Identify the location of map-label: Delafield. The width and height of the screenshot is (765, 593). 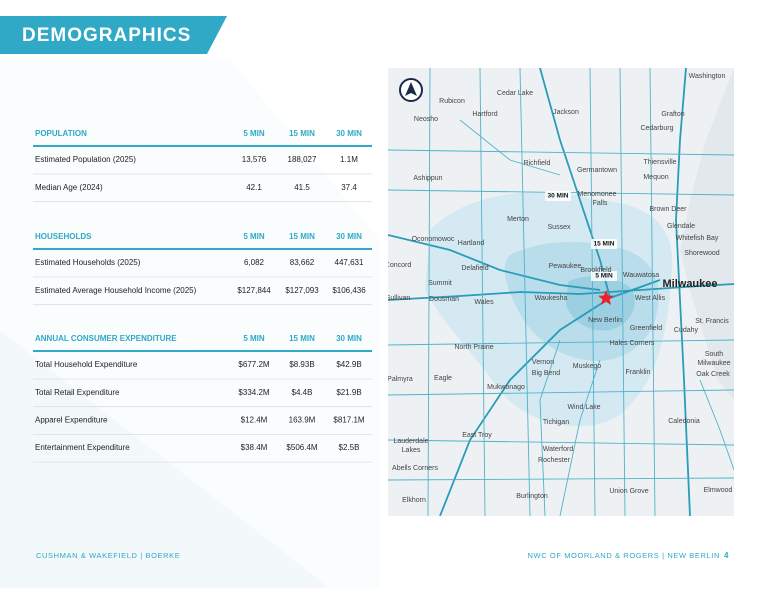
(474, 268).